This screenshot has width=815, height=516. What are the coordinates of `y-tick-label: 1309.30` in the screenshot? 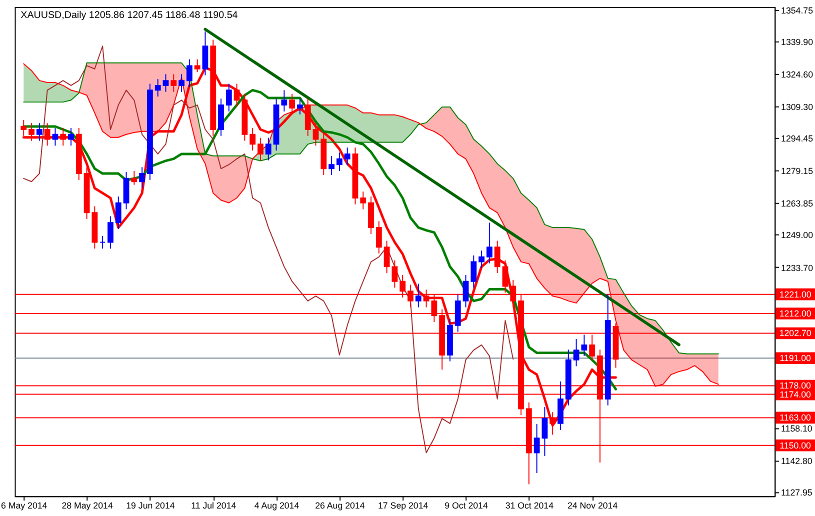 It's located at (797, 107).